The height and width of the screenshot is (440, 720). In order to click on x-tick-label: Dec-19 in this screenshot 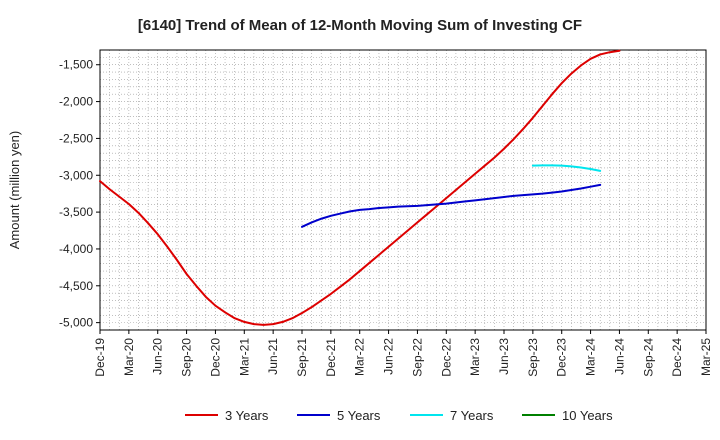, I will do `click(100, 357)`.